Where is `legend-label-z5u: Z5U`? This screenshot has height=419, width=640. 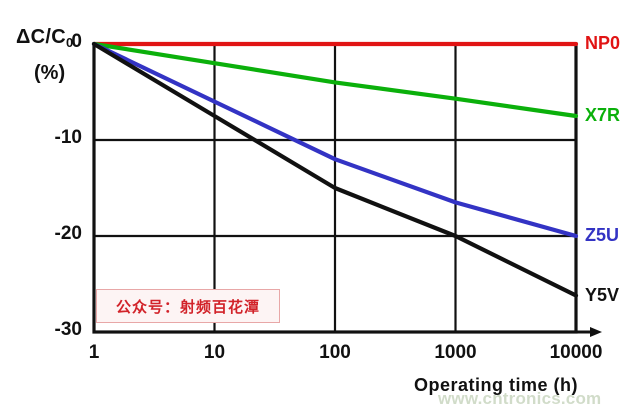 legend-label-z5u: Z5U is located at coordinates (602, 235).